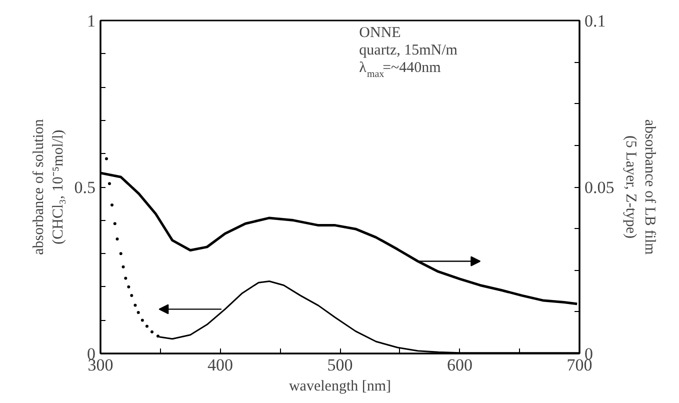  Describe the element at coordinates (640, 187) in the screenshot. I see `y2-axis-title: absorbance of LB film (5 Layer, Z-type)` at that location.